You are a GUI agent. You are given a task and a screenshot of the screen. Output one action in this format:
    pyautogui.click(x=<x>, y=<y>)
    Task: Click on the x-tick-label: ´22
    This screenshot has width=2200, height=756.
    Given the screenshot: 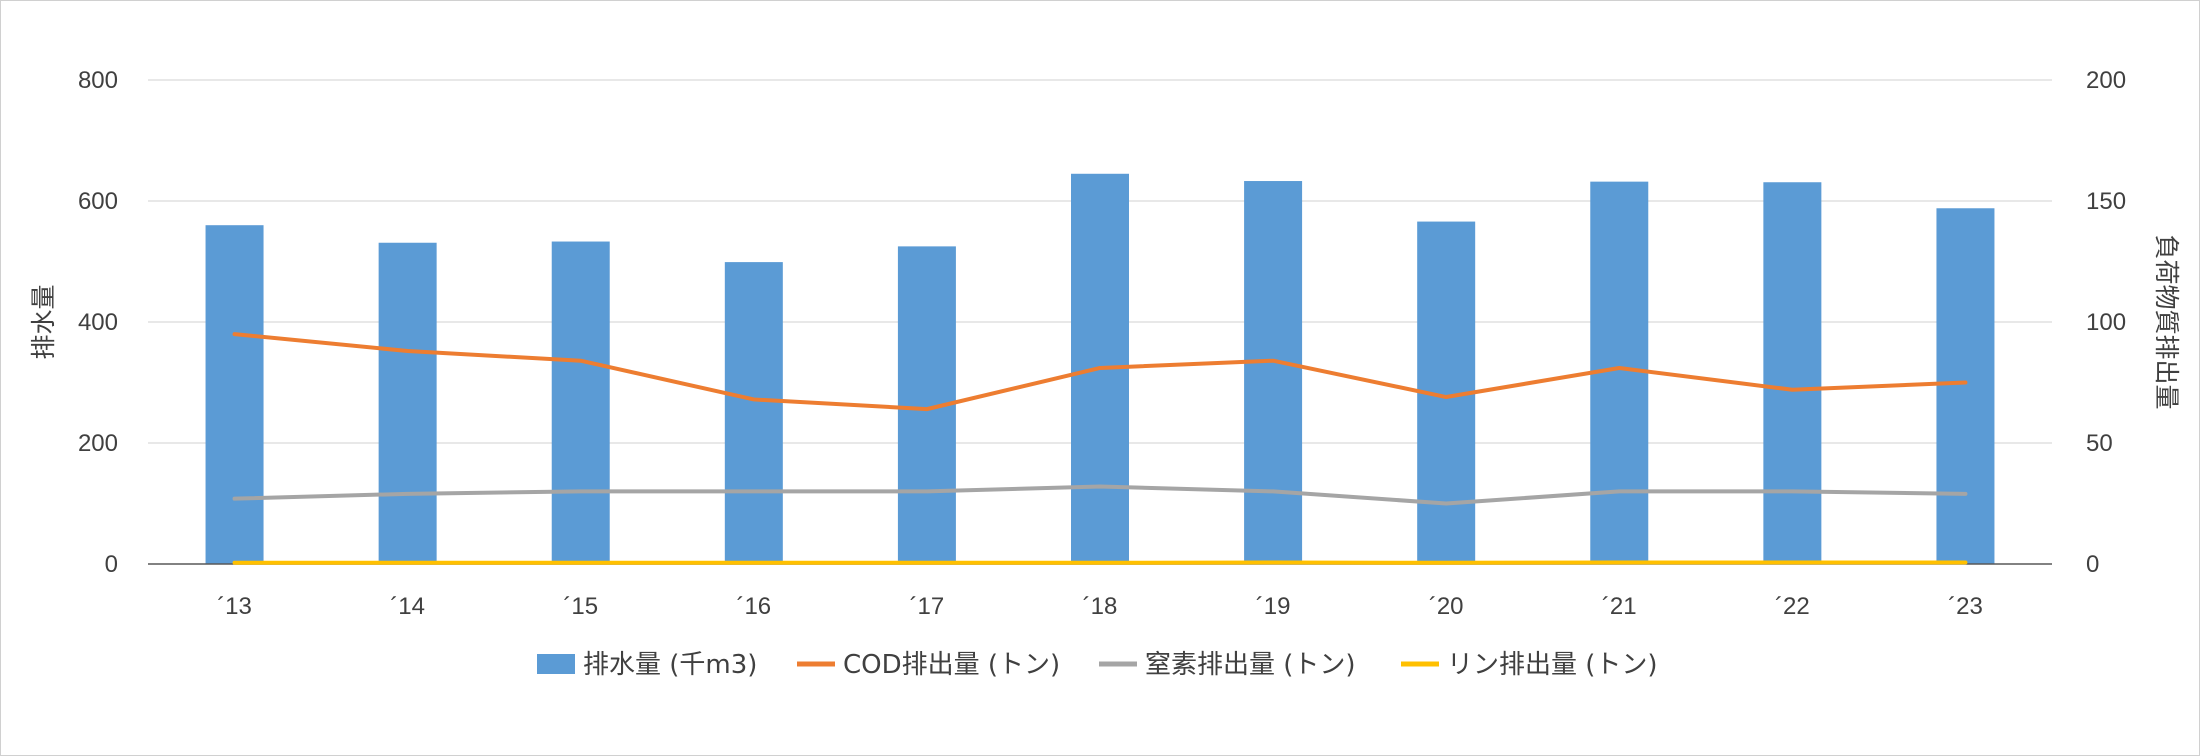 What is the action you would take?
    pyautogui.click(x=1792, y=606)
    